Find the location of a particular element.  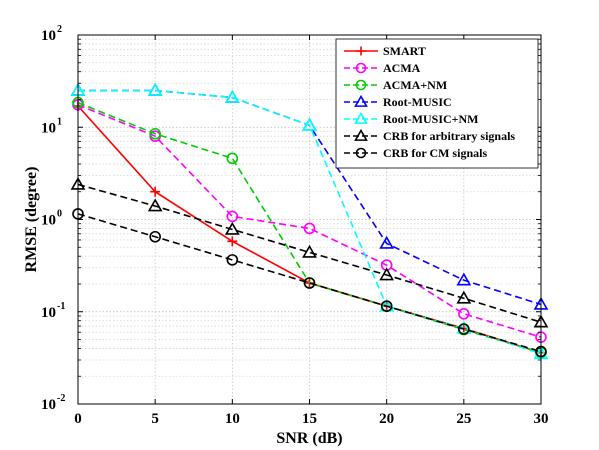

legend-label: ACMA+NM is located at coordinates (415, 85).